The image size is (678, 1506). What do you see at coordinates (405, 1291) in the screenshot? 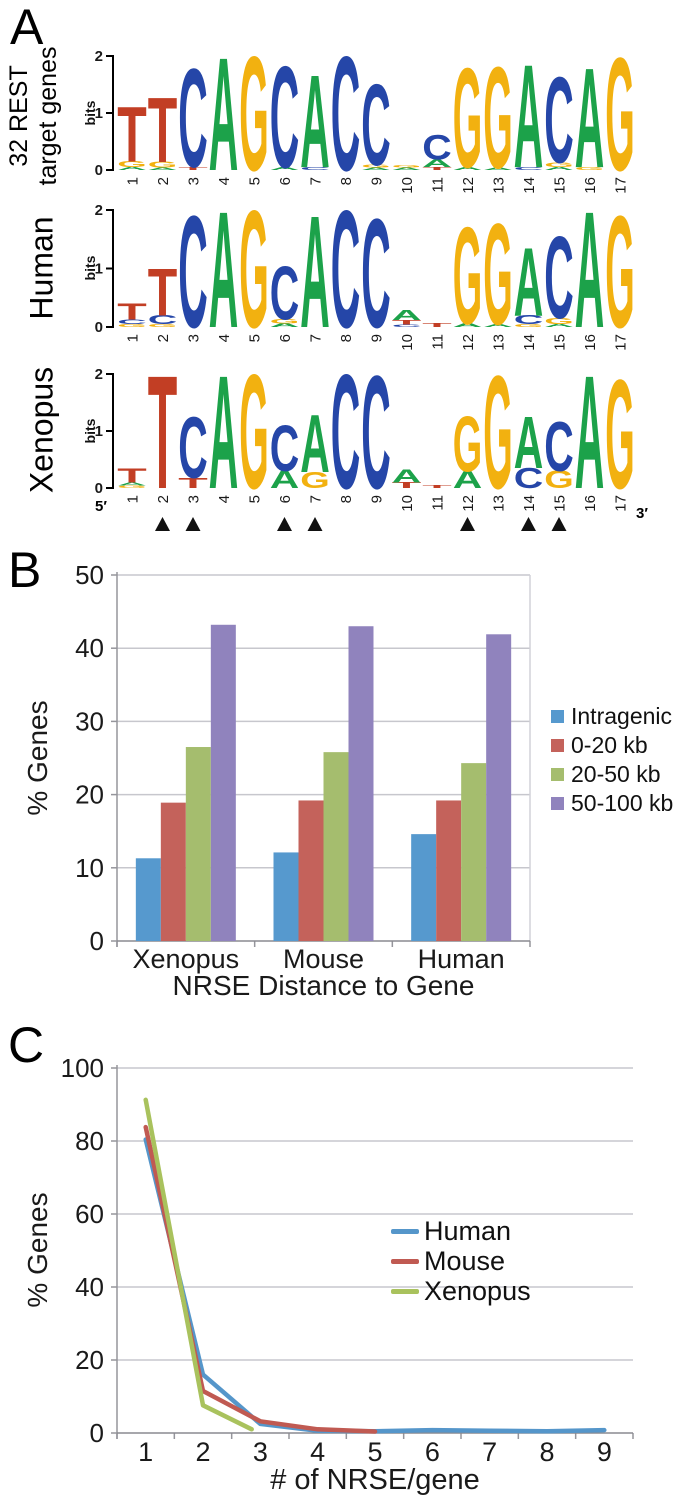
I see `legend-swatch-xenopus` at bounding box center [405, 1291].